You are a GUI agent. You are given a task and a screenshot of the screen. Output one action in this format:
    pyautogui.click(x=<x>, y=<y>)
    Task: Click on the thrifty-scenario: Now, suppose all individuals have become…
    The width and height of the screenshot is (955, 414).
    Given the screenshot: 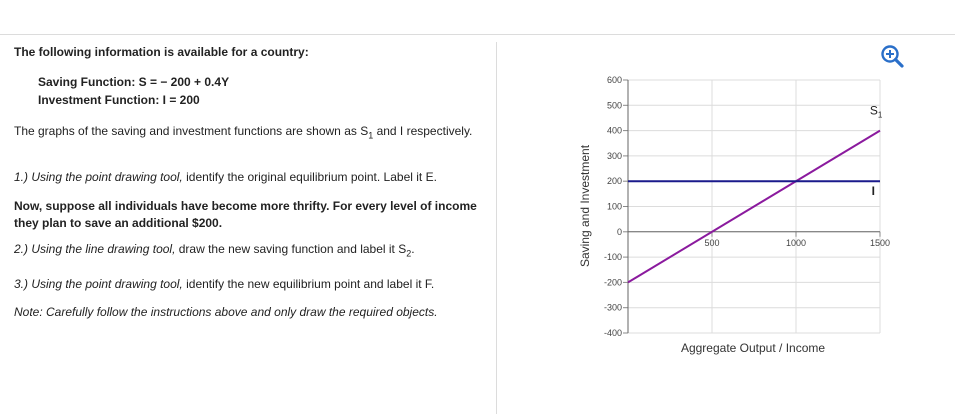 What is the action you would take?
    pyautogui.click(x=245, y=214)
    